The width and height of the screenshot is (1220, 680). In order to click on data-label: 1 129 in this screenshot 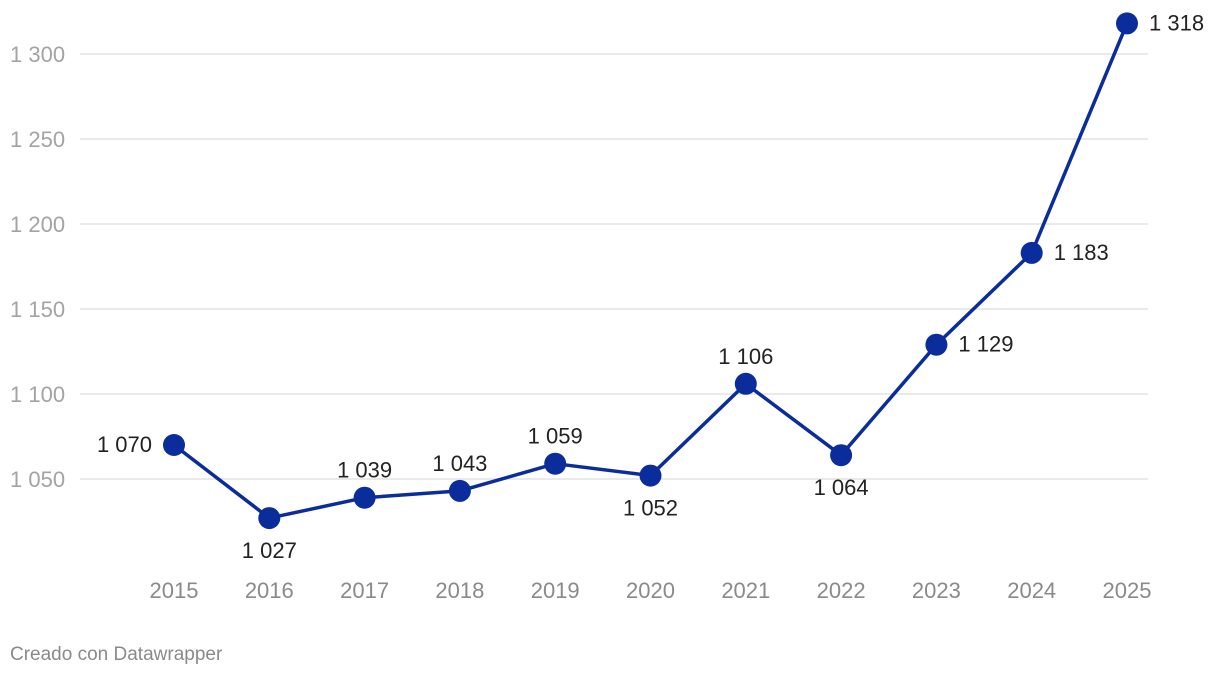, I will do `click(985, 344)`.